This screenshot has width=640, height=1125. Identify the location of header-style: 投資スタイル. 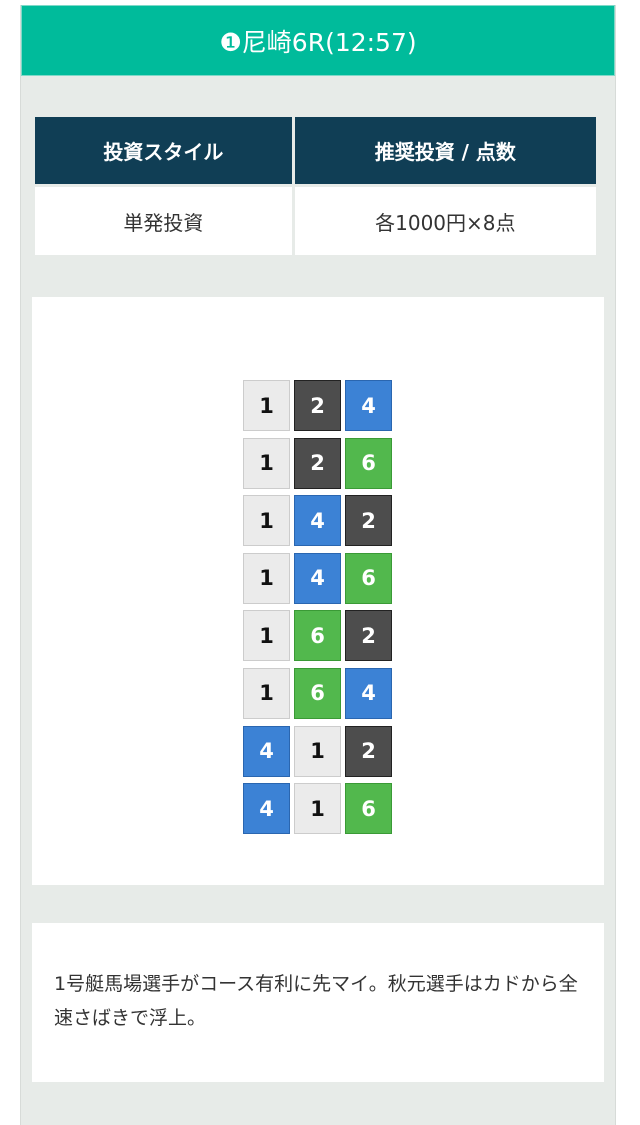
(163, 150).